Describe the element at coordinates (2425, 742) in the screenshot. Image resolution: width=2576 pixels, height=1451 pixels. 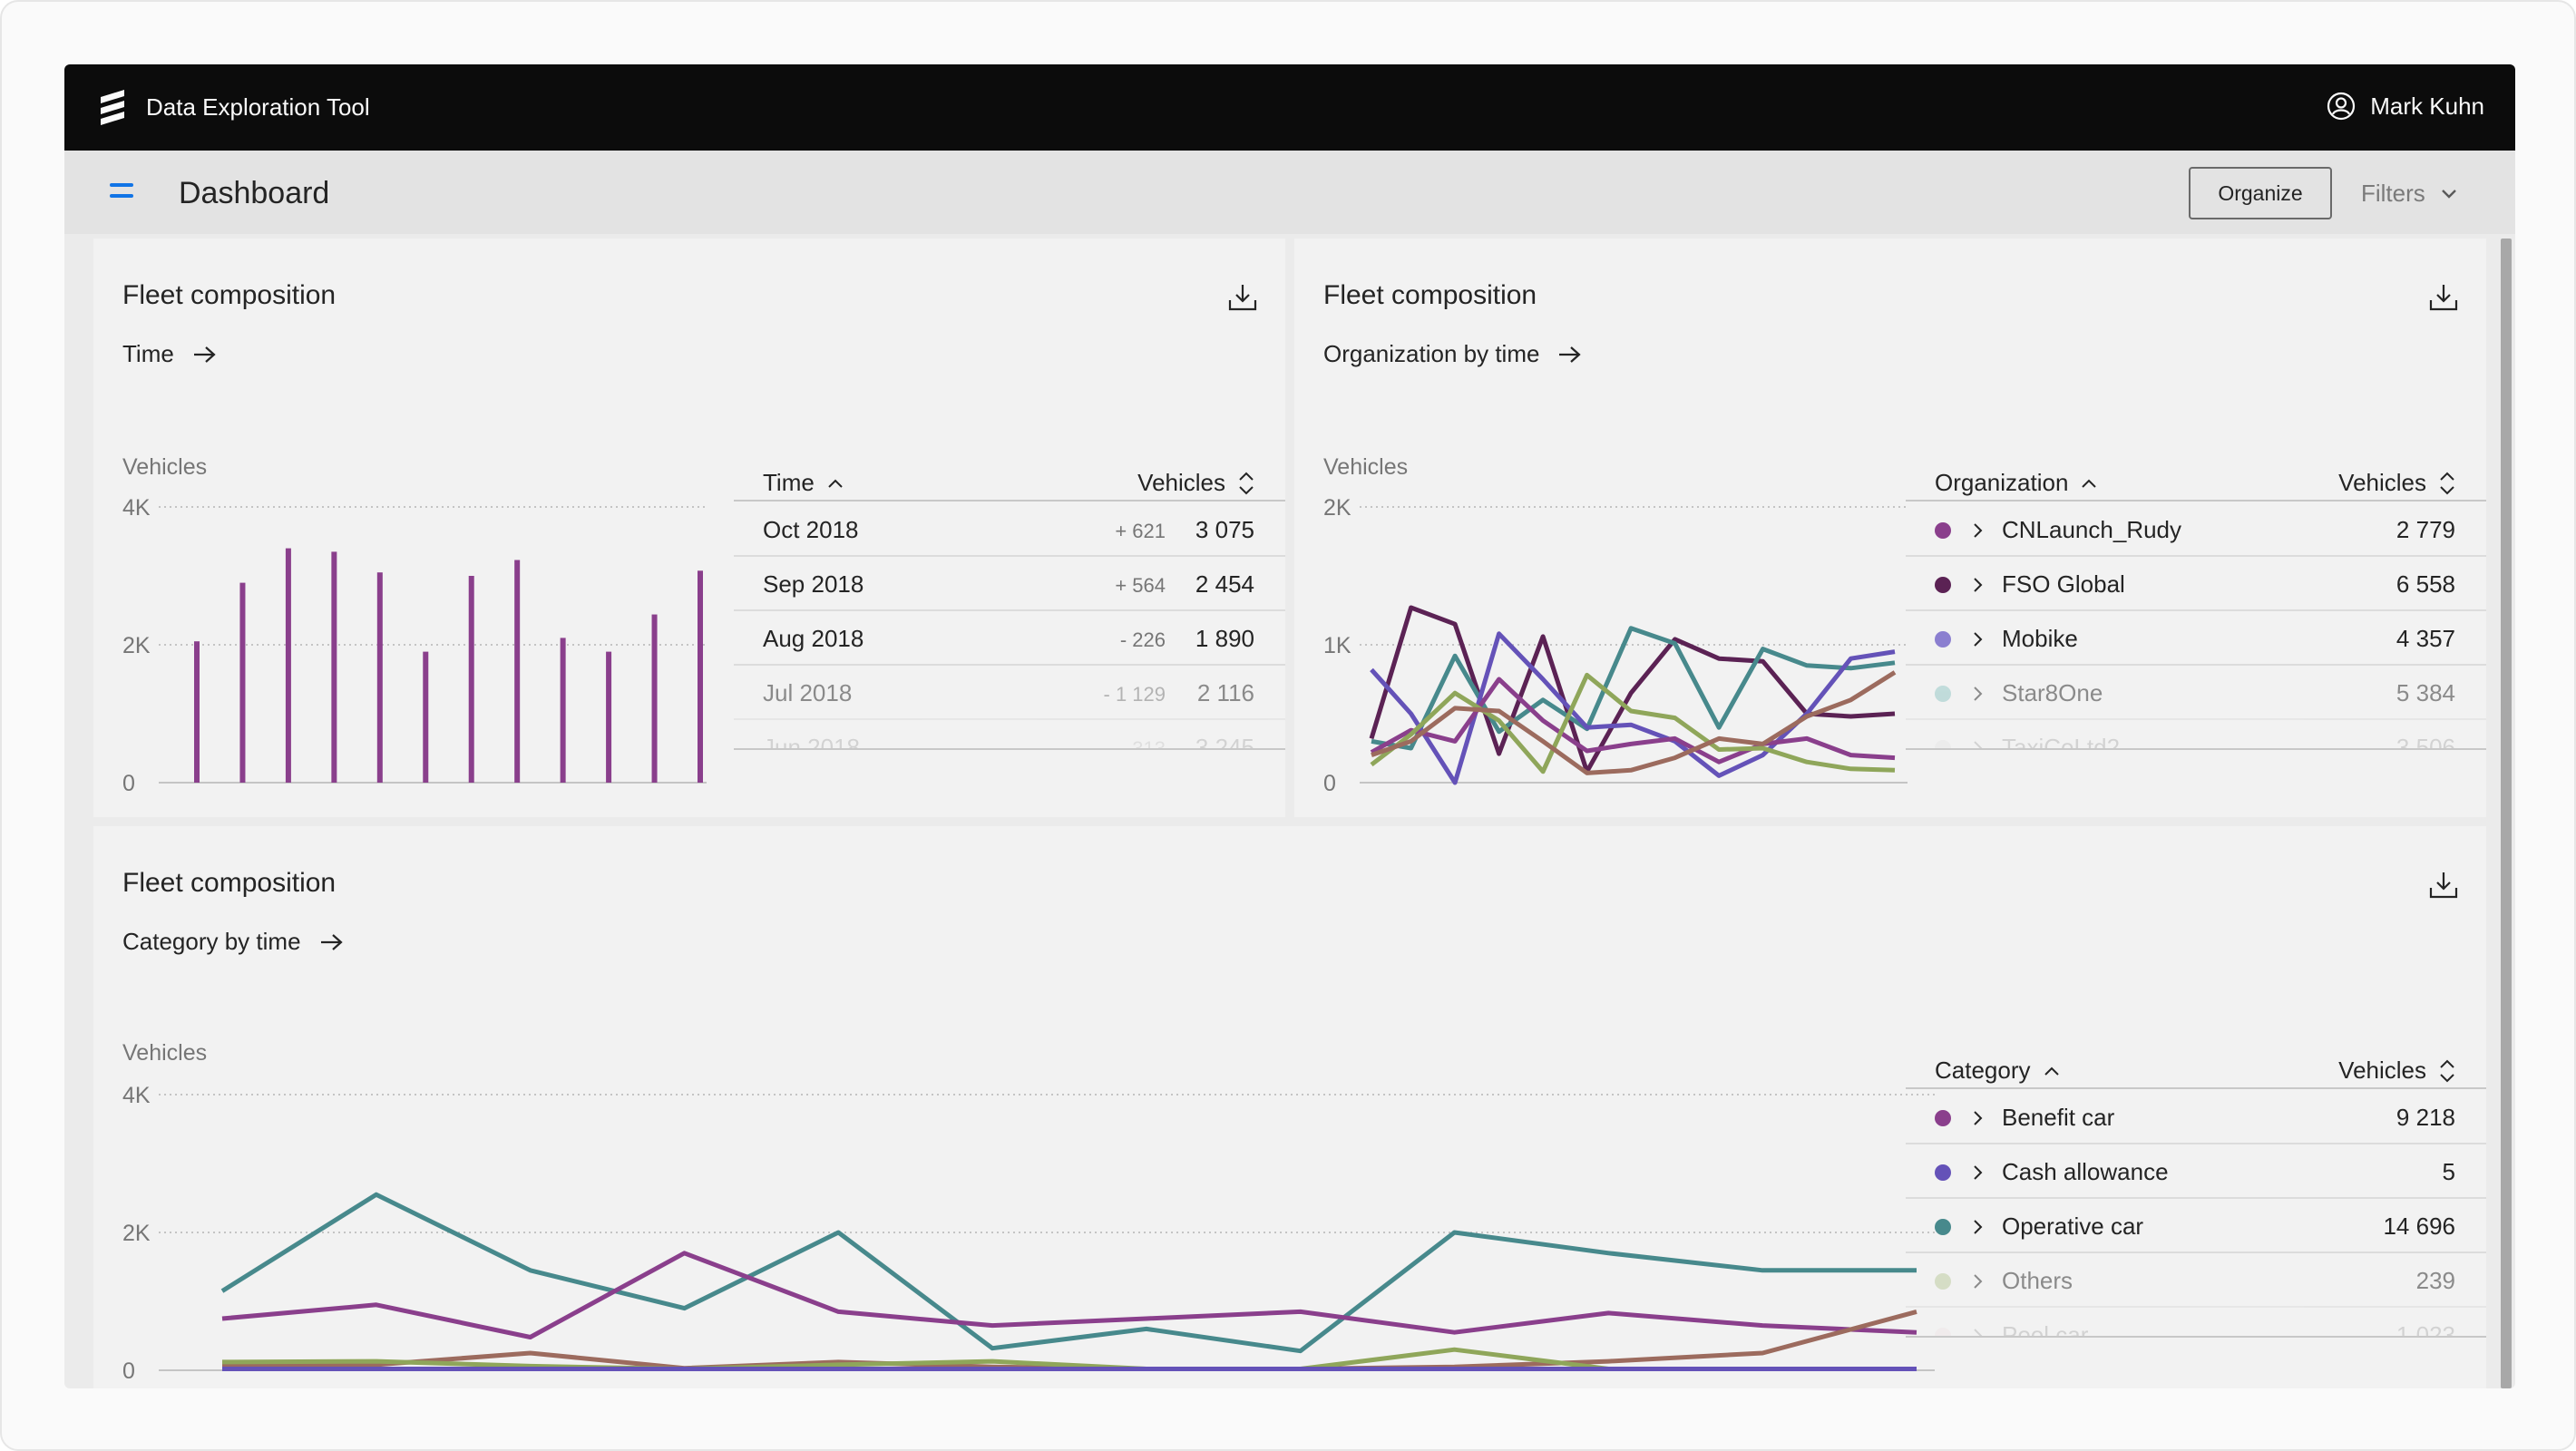
I see `row-value: 3 506` at that location.